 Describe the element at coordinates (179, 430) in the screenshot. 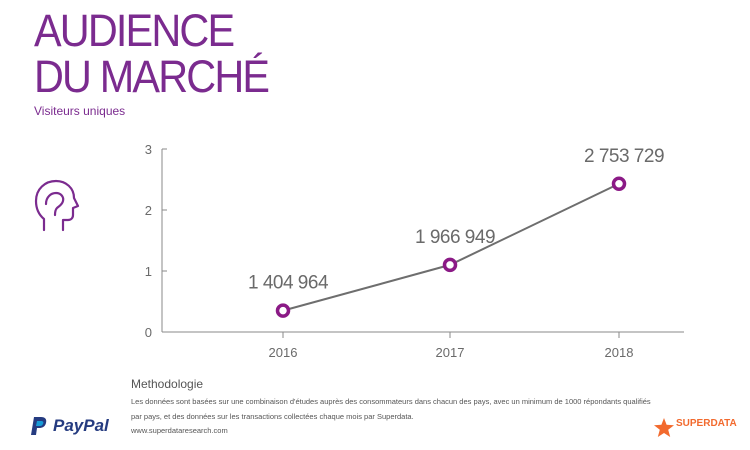

I see `footer-url: www.superdataresearch.com` at that location.